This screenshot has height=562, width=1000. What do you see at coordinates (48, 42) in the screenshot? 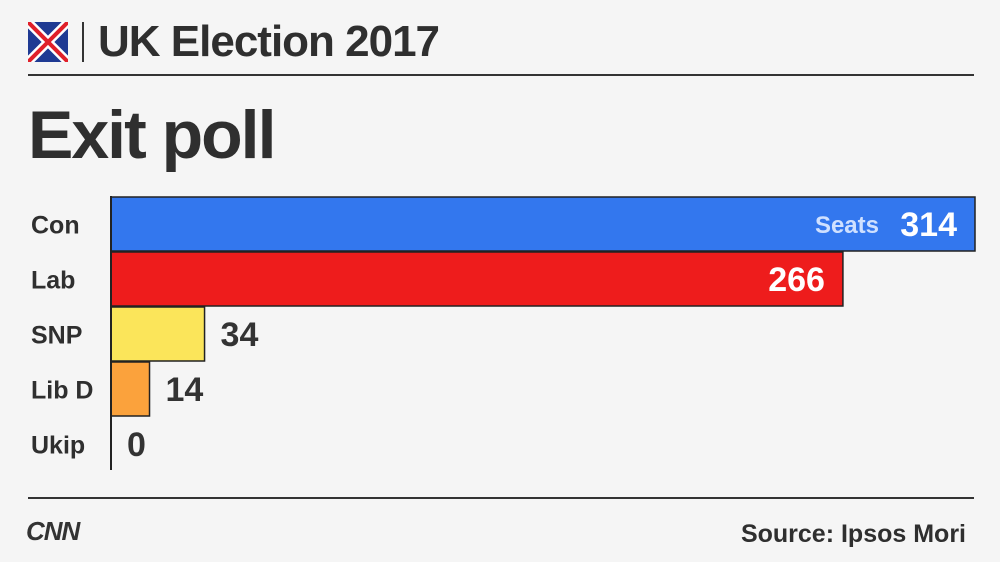
I see `union-jack-icon` at bounding box center [48, 42].